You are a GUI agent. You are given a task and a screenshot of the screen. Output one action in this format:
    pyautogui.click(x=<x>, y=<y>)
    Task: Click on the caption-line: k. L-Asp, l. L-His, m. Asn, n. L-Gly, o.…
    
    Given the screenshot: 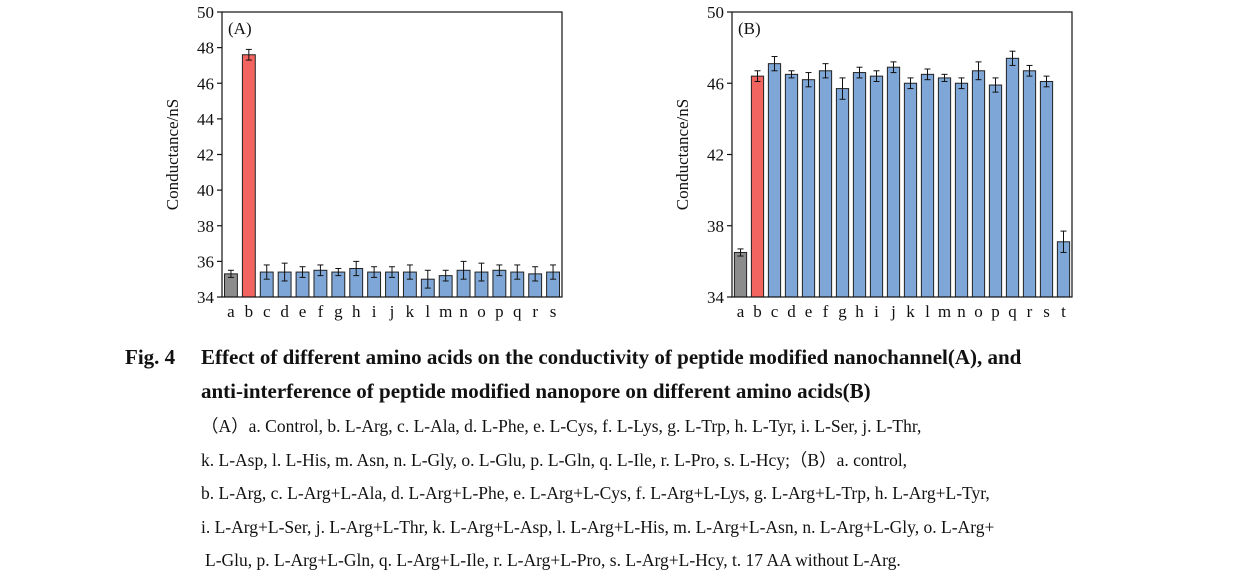 What is the action you would take?
    pyautogui.click(x=554, y=459)
    